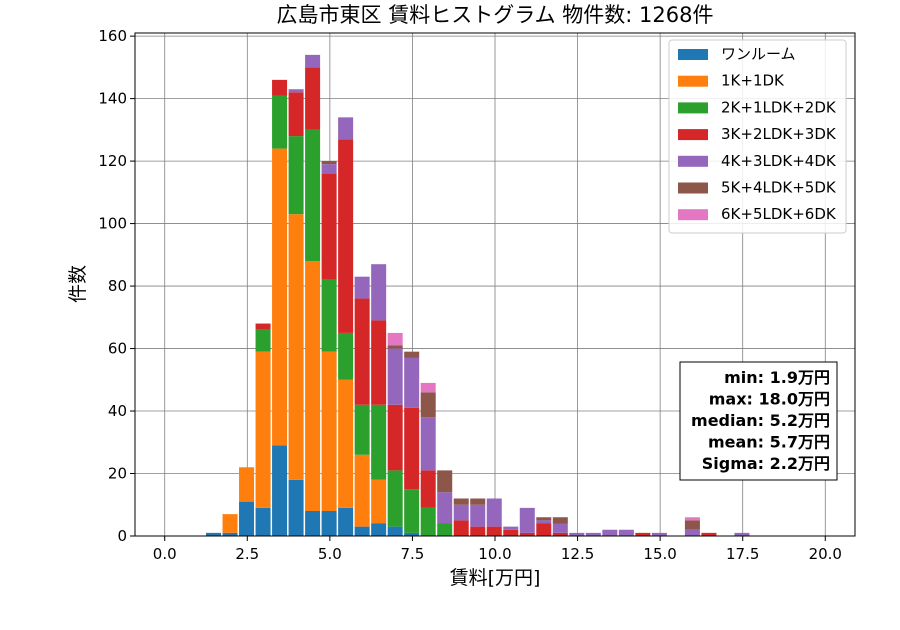 The image size is (900, 630). I want to click on y-tick-label: 0, so click(122, 536).